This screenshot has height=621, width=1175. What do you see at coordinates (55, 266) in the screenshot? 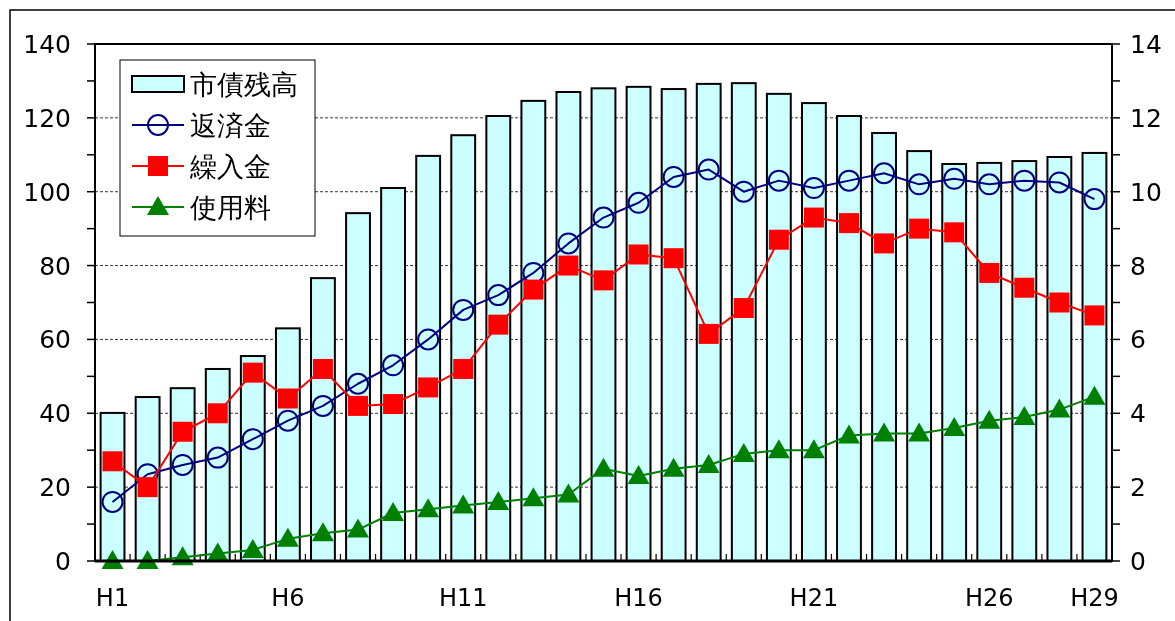
I see `y-tick-label: 80` at bounding box center [55, 266].